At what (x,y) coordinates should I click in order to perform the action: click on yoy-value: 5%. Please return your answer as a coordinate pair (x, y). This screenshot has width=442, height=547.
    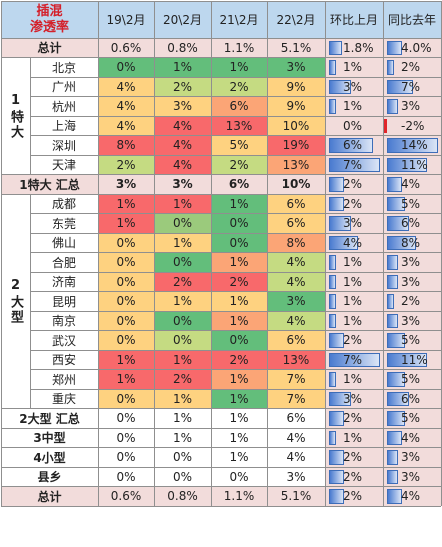
    Looking at the image, I should click on (411, 418).